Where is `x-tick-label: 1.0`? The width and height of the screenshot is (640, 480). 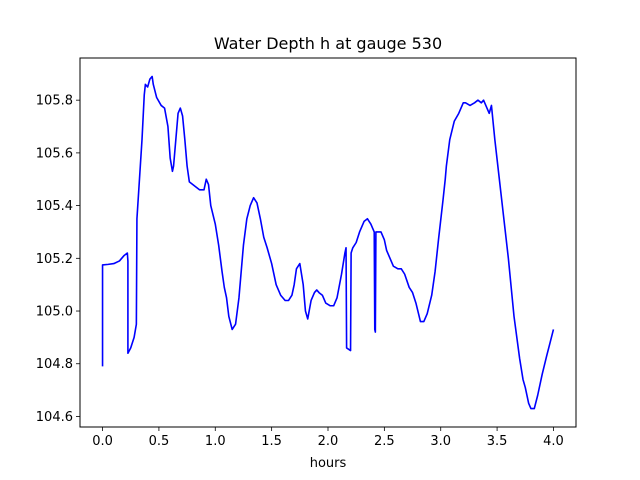 x-tick-label: 1.0 is located at coordinates (215, 441).